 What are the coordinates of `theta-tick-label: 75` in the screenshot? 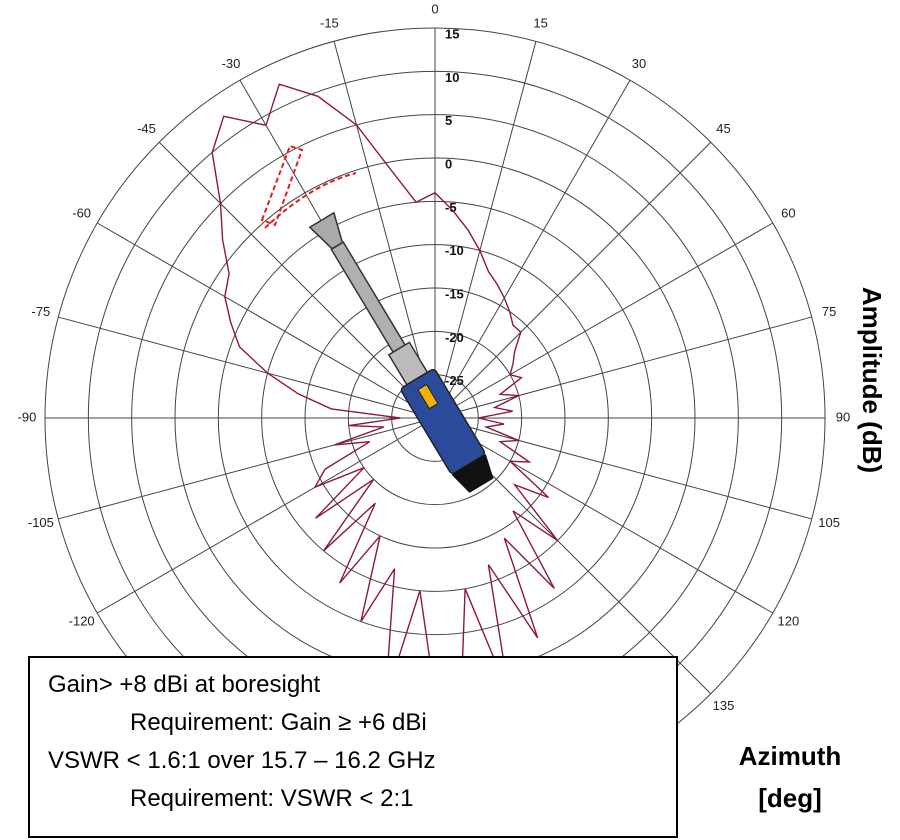 It's located at (829, 311).